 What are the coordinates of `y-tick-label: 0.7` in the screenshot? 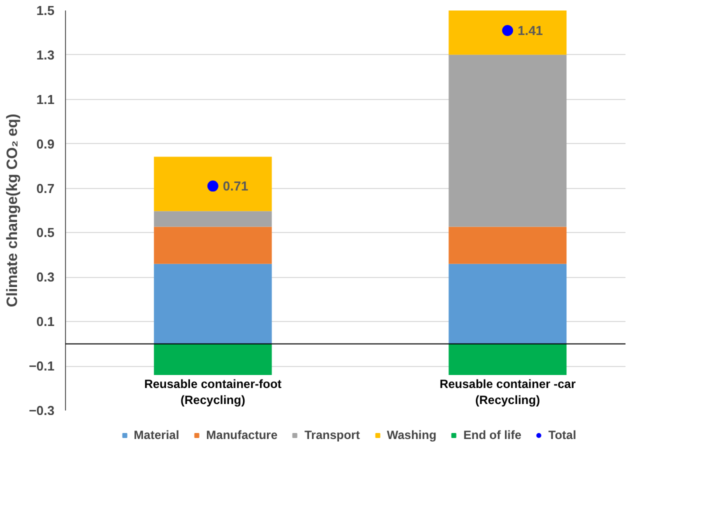 It's located at (45, 188).